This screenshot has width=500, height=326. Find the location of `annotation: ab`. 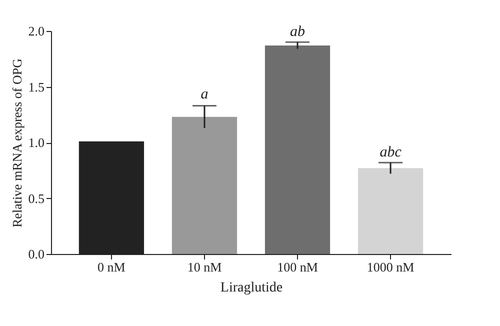

annotation: ab is located at coordinates (298, 32).